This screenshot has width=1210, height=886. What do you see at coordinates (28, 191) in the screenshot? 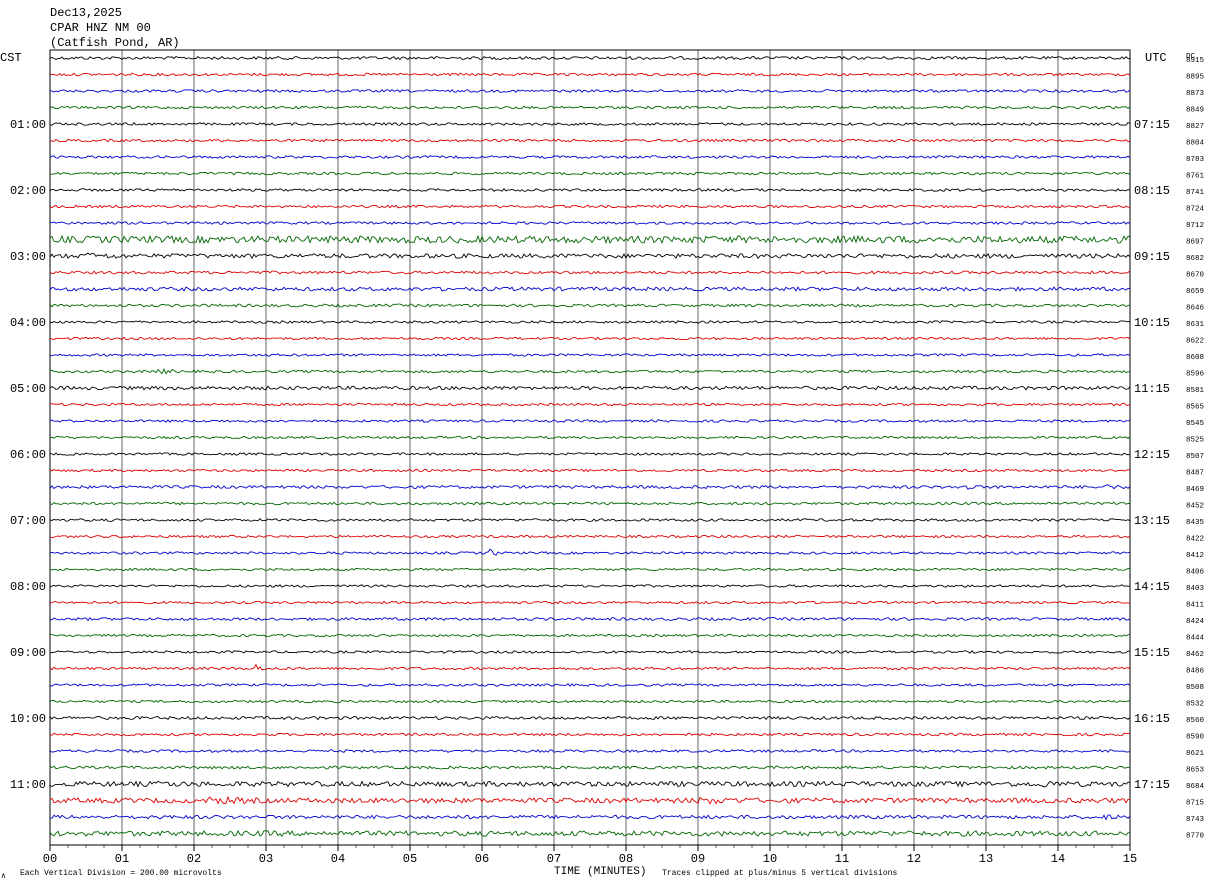
I see `cst-hour-label: 02:00` at bounding box center [28, 191].